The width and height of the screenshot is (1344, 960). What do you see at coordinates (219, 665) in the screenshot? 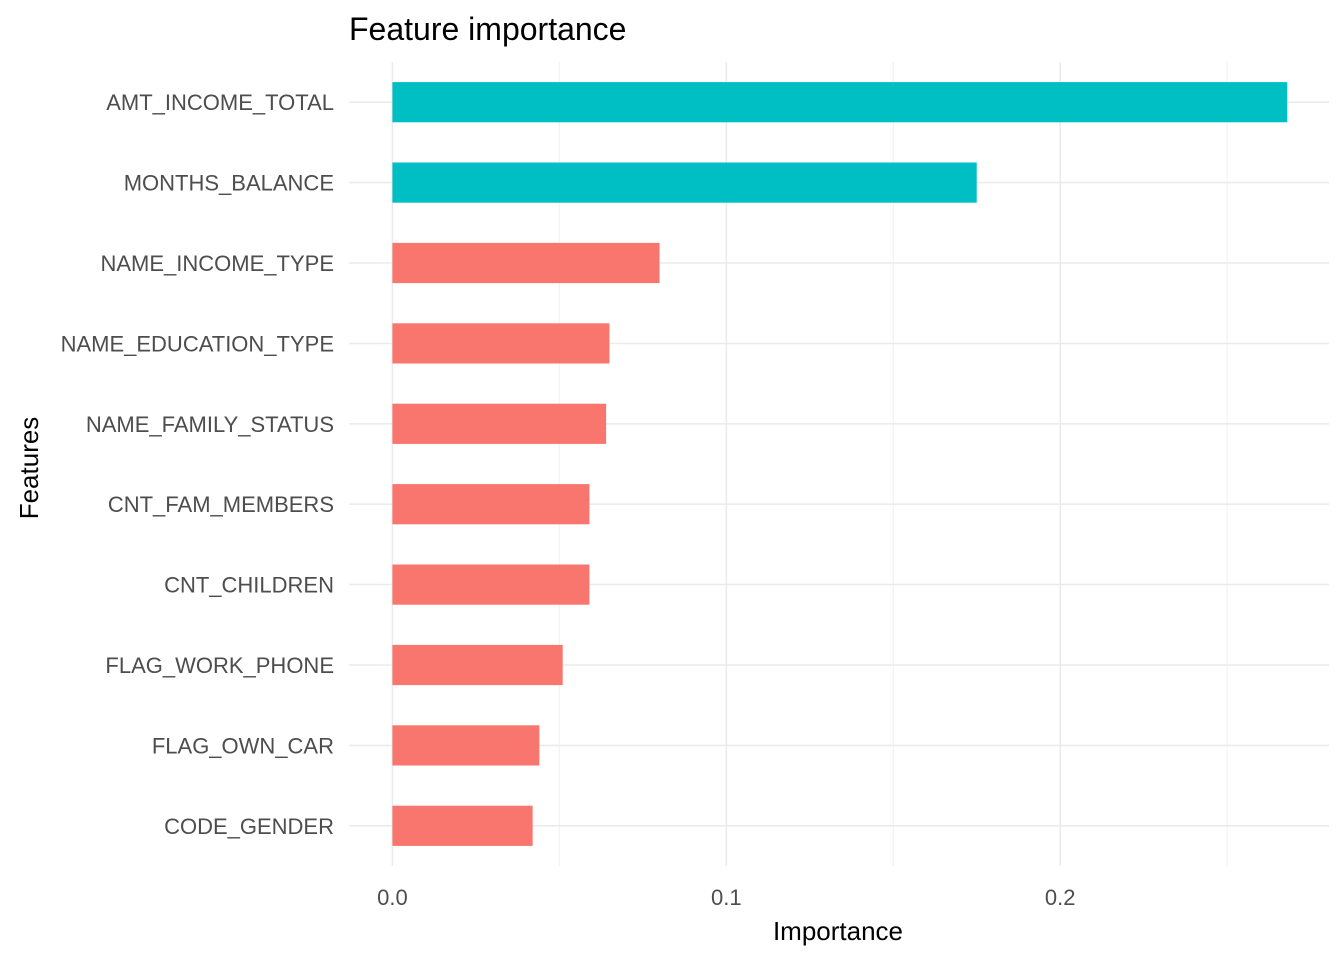
I see `y-tick-label: FLAG_WORK_PHONE` at bounding box center [219, 665].